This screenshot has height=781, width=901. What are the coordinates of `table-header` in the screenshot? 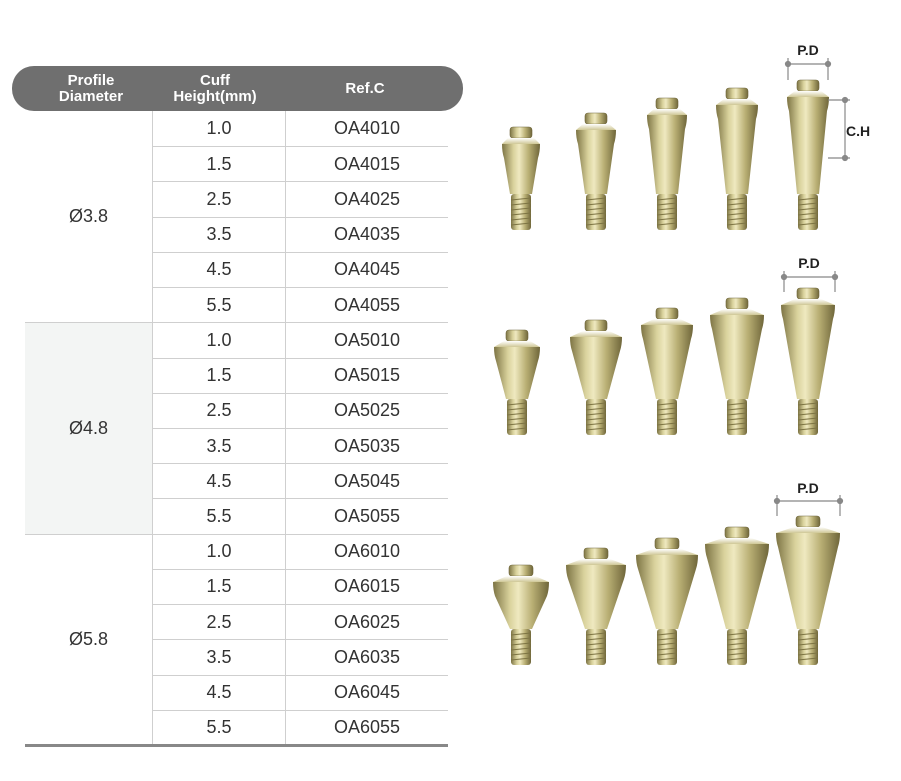 It's located at (237, 88).